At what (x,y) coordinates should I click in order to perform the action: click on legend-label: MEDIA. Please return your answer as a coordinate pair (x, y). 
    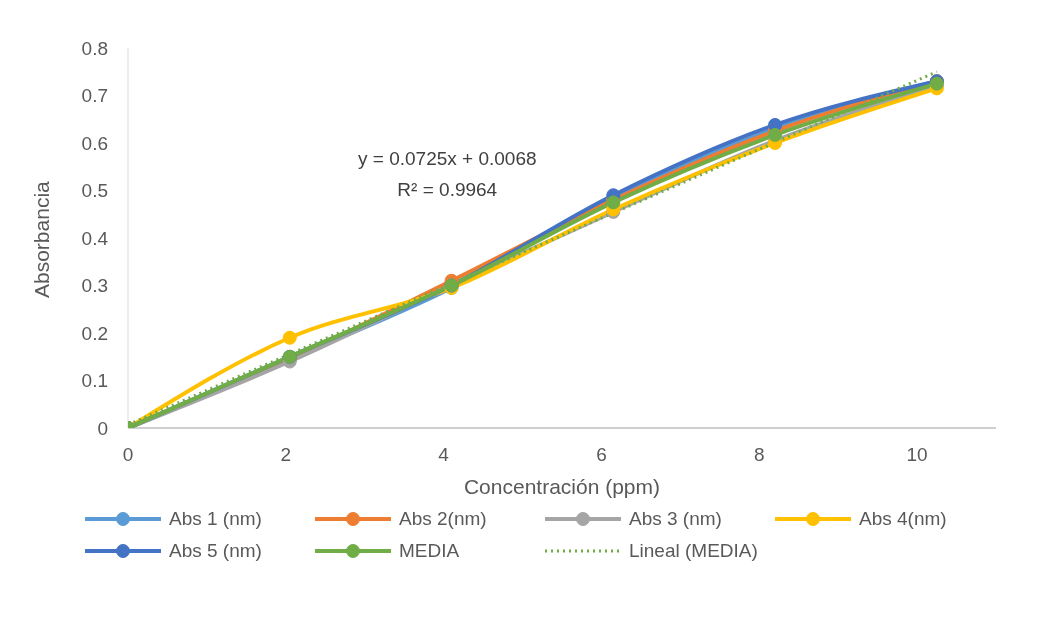
    Looking at the image, I should click on (429, 551).